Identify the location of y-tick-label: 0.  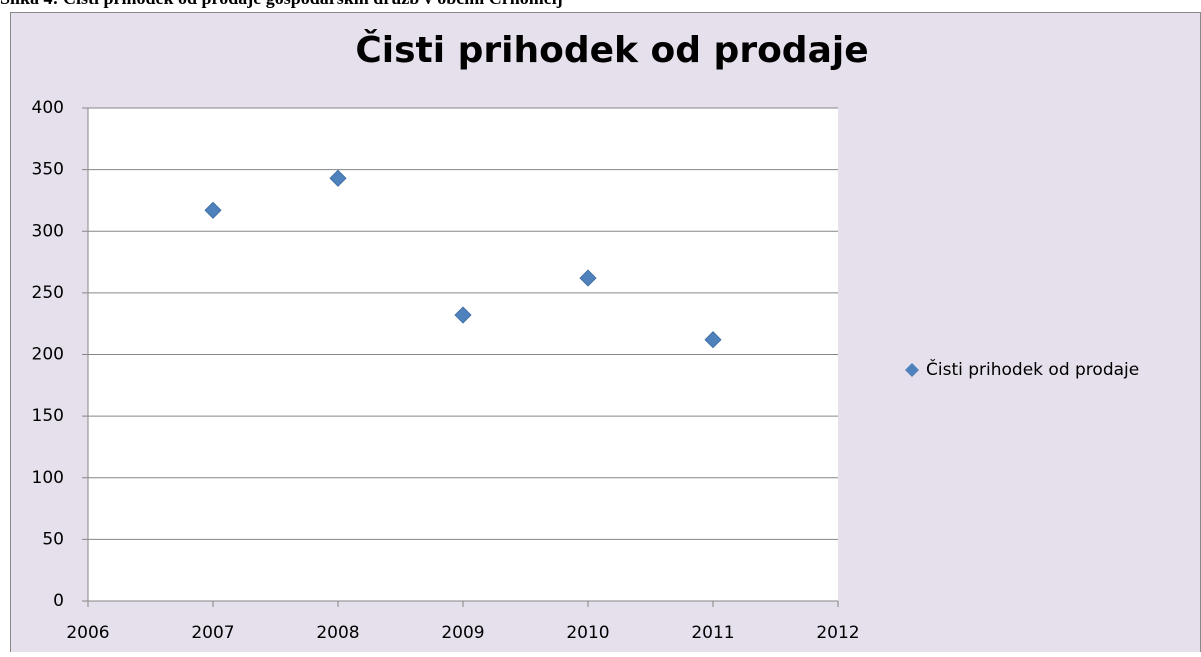
(58, 601).